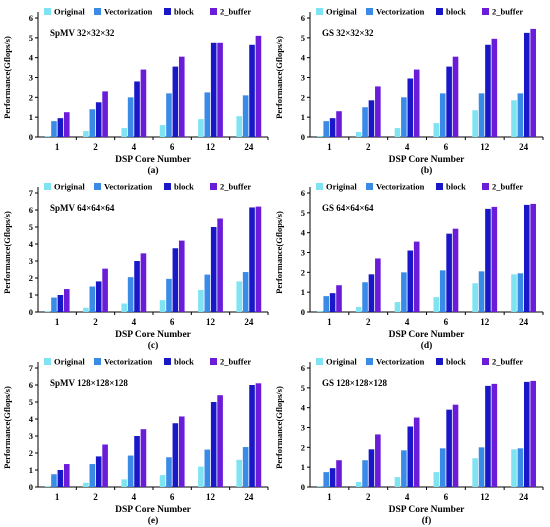  What do you see at coordinates (348, 208) in the screenshot?
I see `chart-title: GS 64×64×64` at bounding box center [348, 208].